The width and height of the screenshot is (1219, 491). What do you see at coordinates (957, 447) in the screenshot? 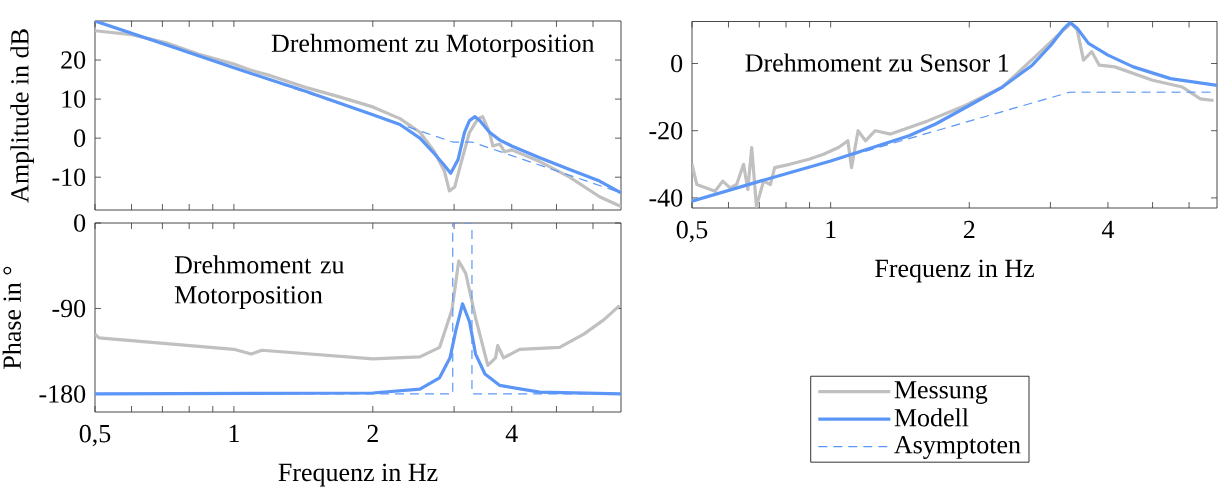
I see `legend-label: Asymptoten` at bounding box center [957, 447].